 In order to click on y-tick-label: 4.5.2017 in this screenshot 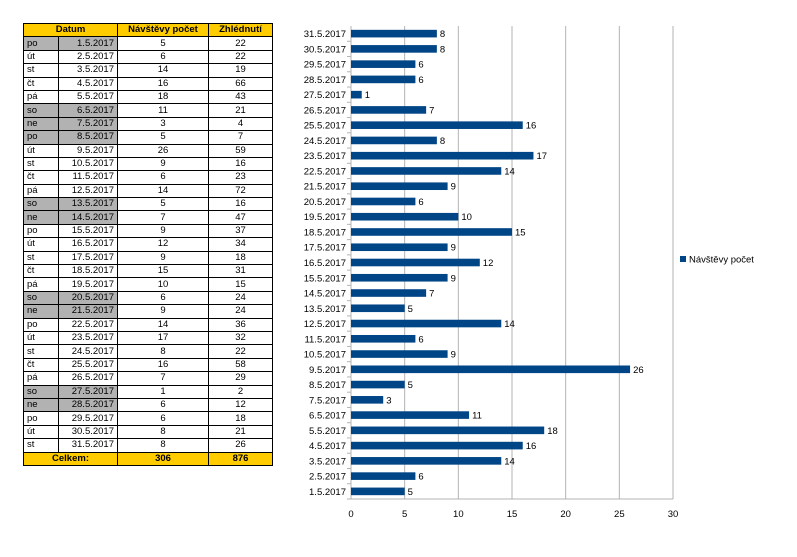, I will do `click(327, 446)`.